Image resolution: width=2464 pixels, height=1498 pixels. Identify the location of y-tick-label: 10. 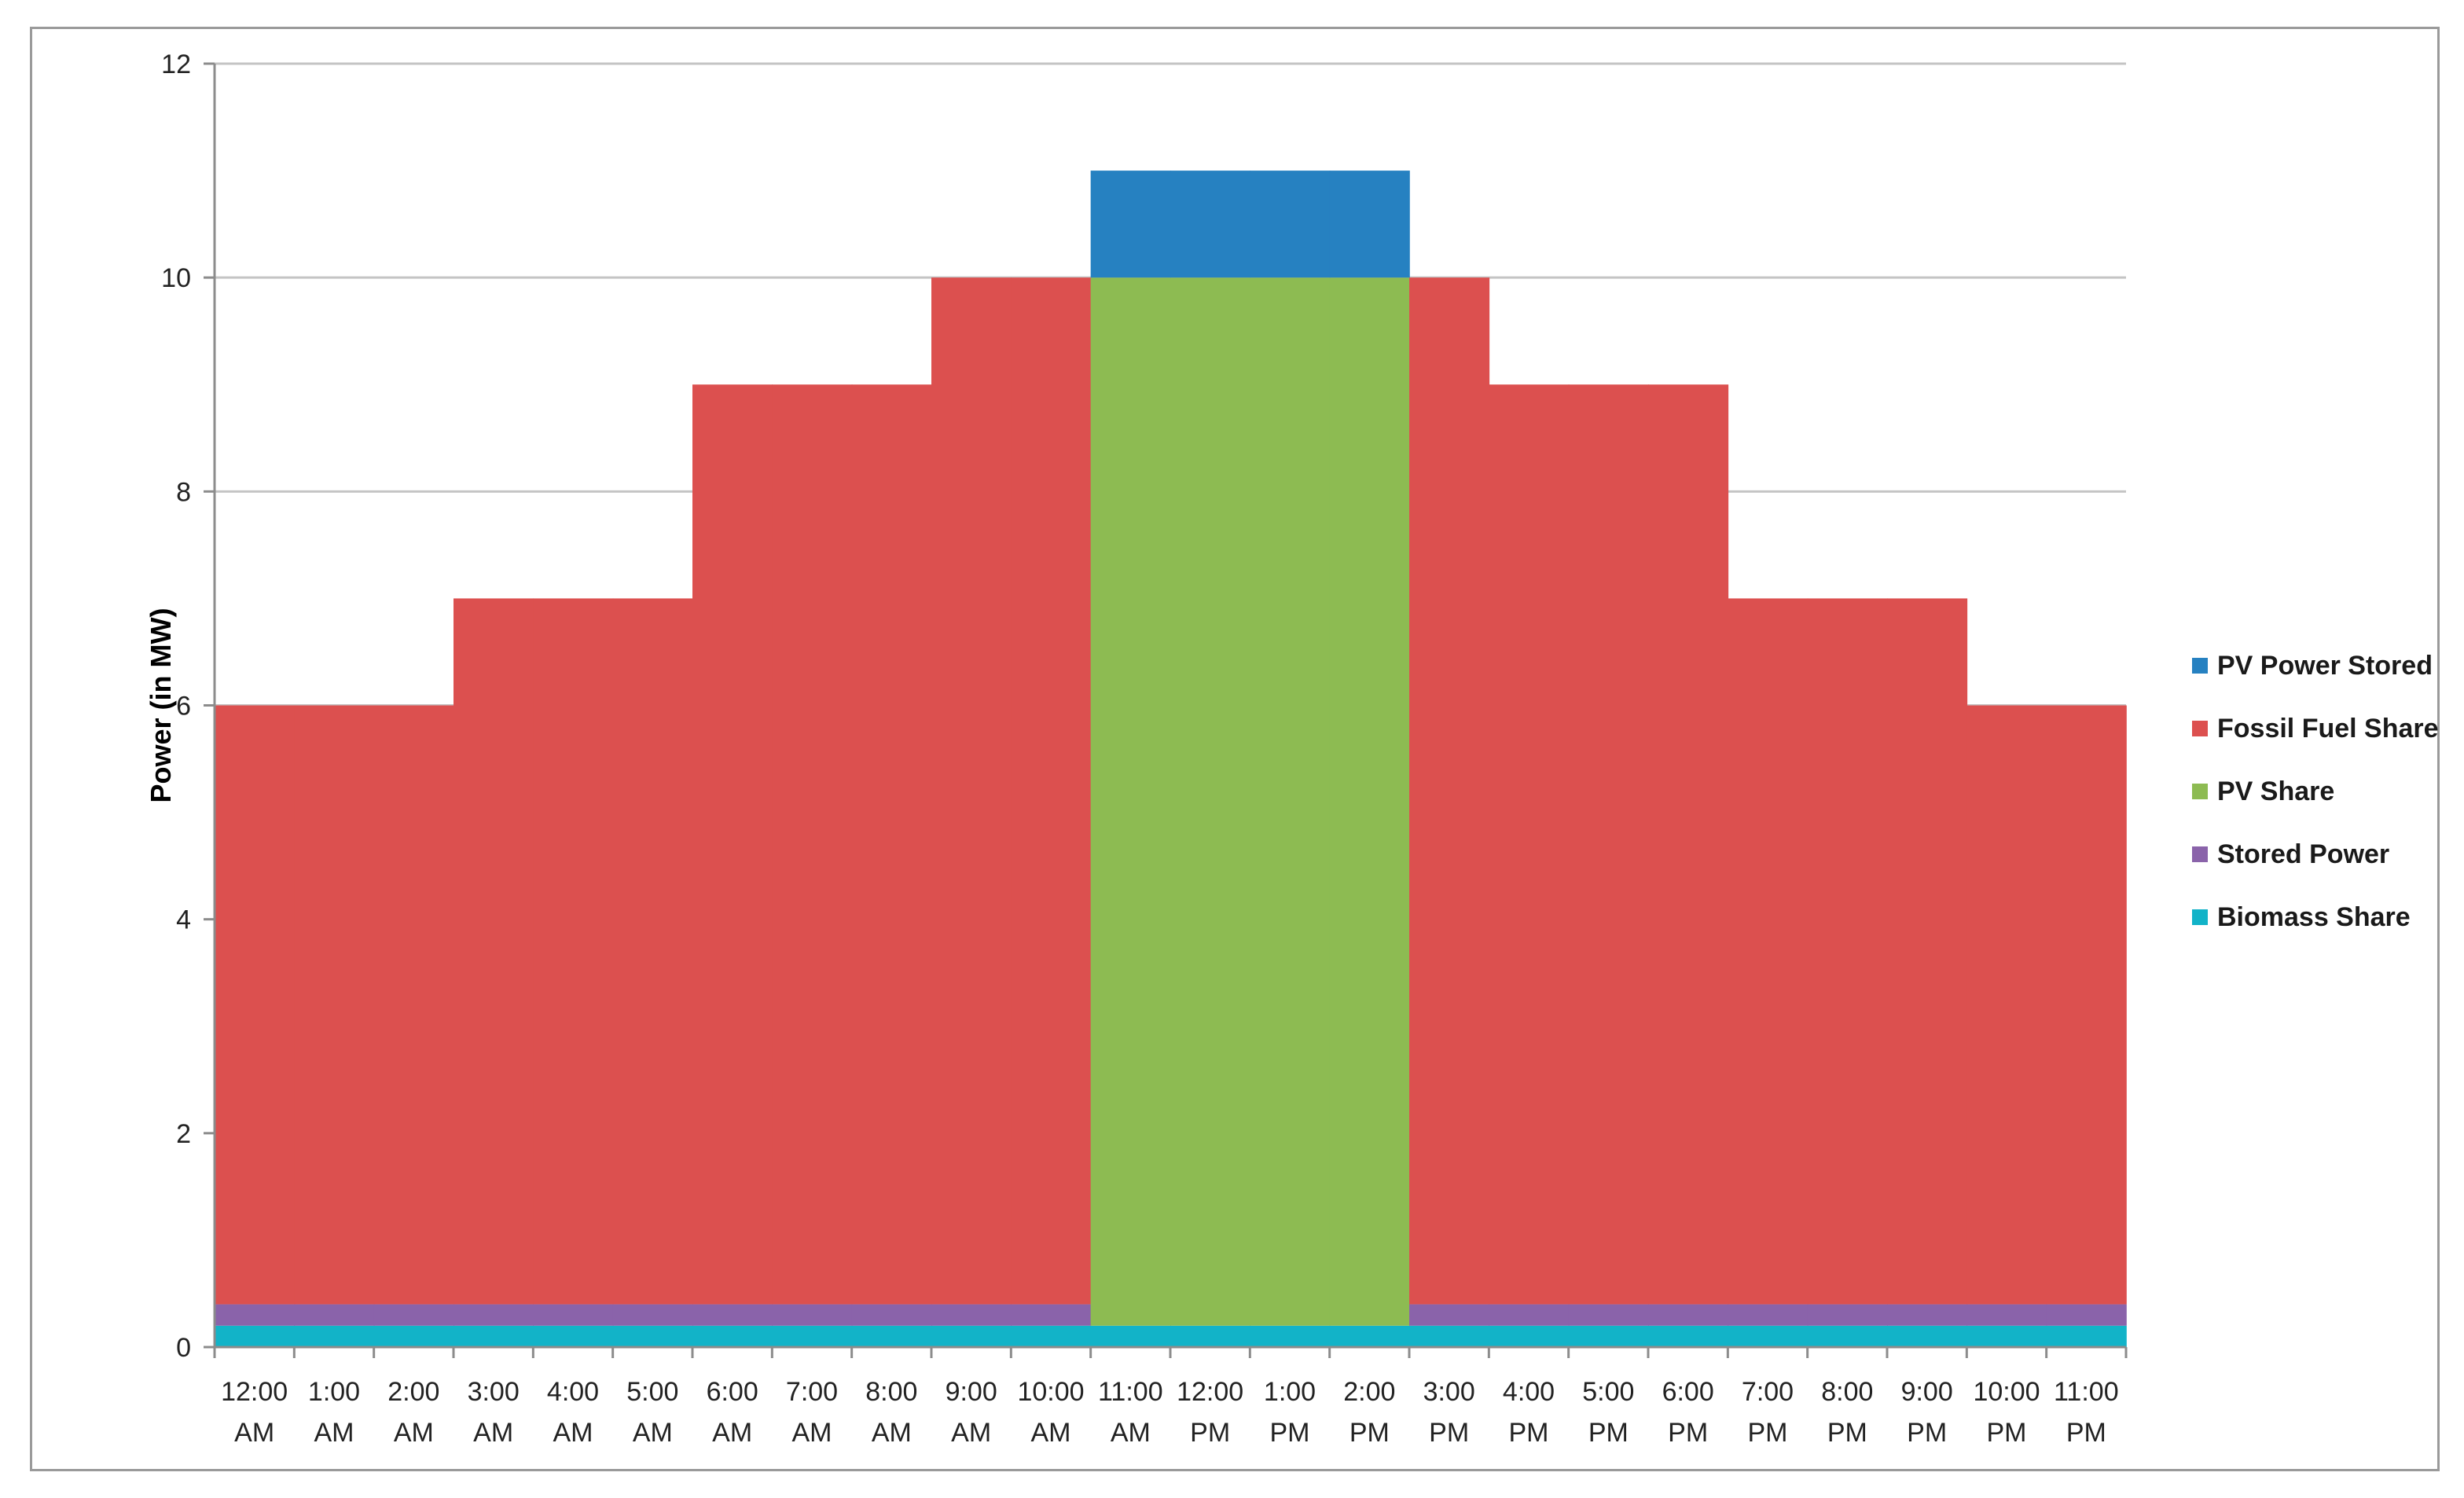
(176, 278).